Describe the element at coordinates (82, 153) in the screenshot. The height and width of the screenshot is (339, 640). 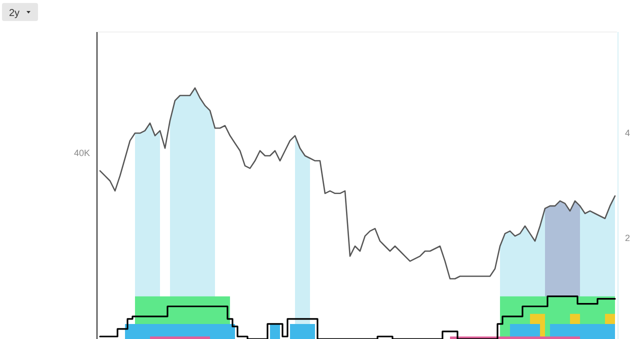
I see `text: 40K` at that location.